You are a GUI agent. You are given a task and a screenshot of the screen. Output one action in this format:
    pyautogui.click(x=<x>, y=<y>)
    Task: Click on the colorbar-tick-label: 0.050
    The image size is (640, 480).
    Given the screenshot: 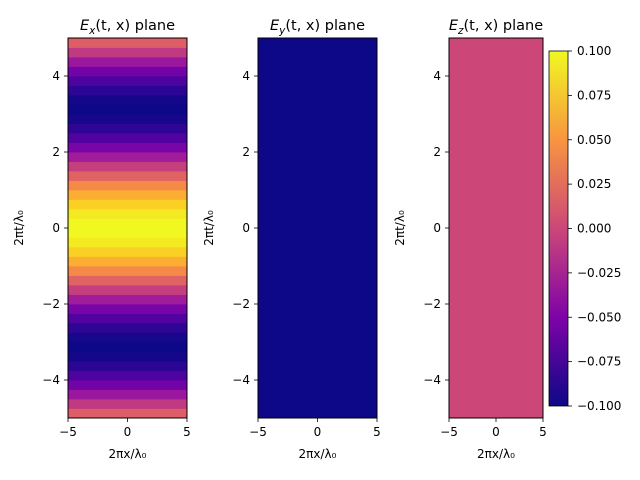 What is the action you would take?
    pyautogui.click(x=594, y=140)
    